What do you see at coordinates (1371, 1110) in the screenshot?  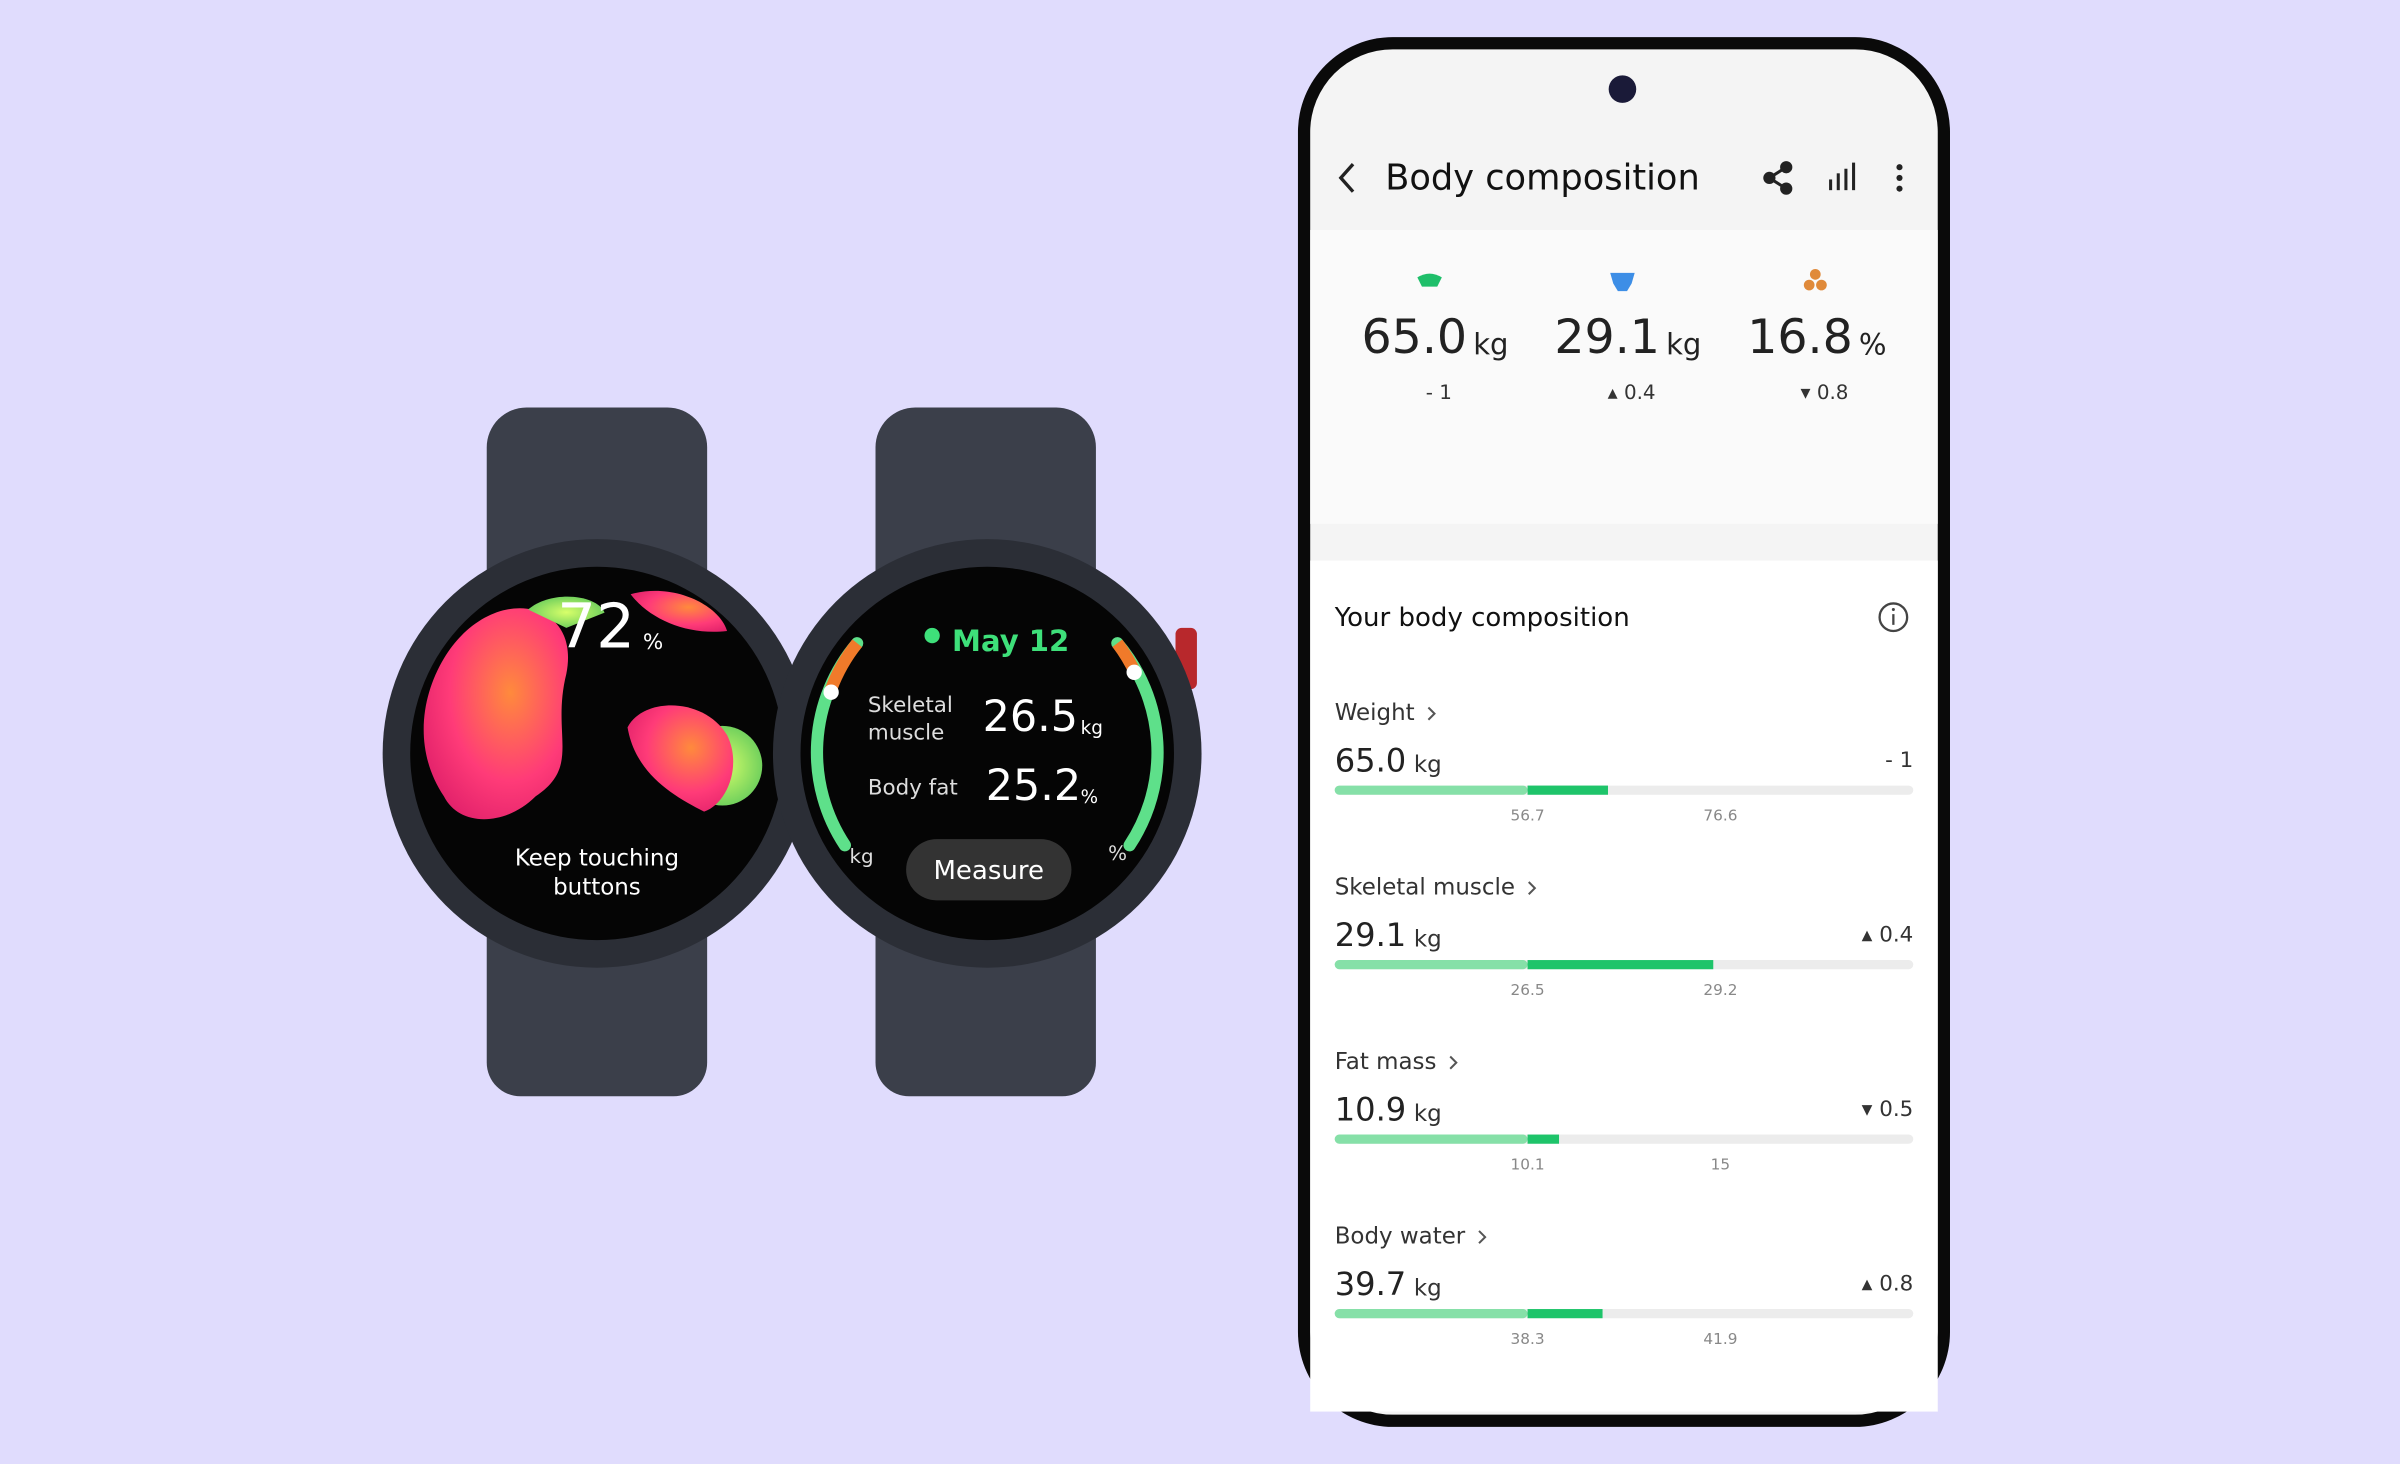 I see `item-value: 10.9` at bounding box center [1371, 1110].